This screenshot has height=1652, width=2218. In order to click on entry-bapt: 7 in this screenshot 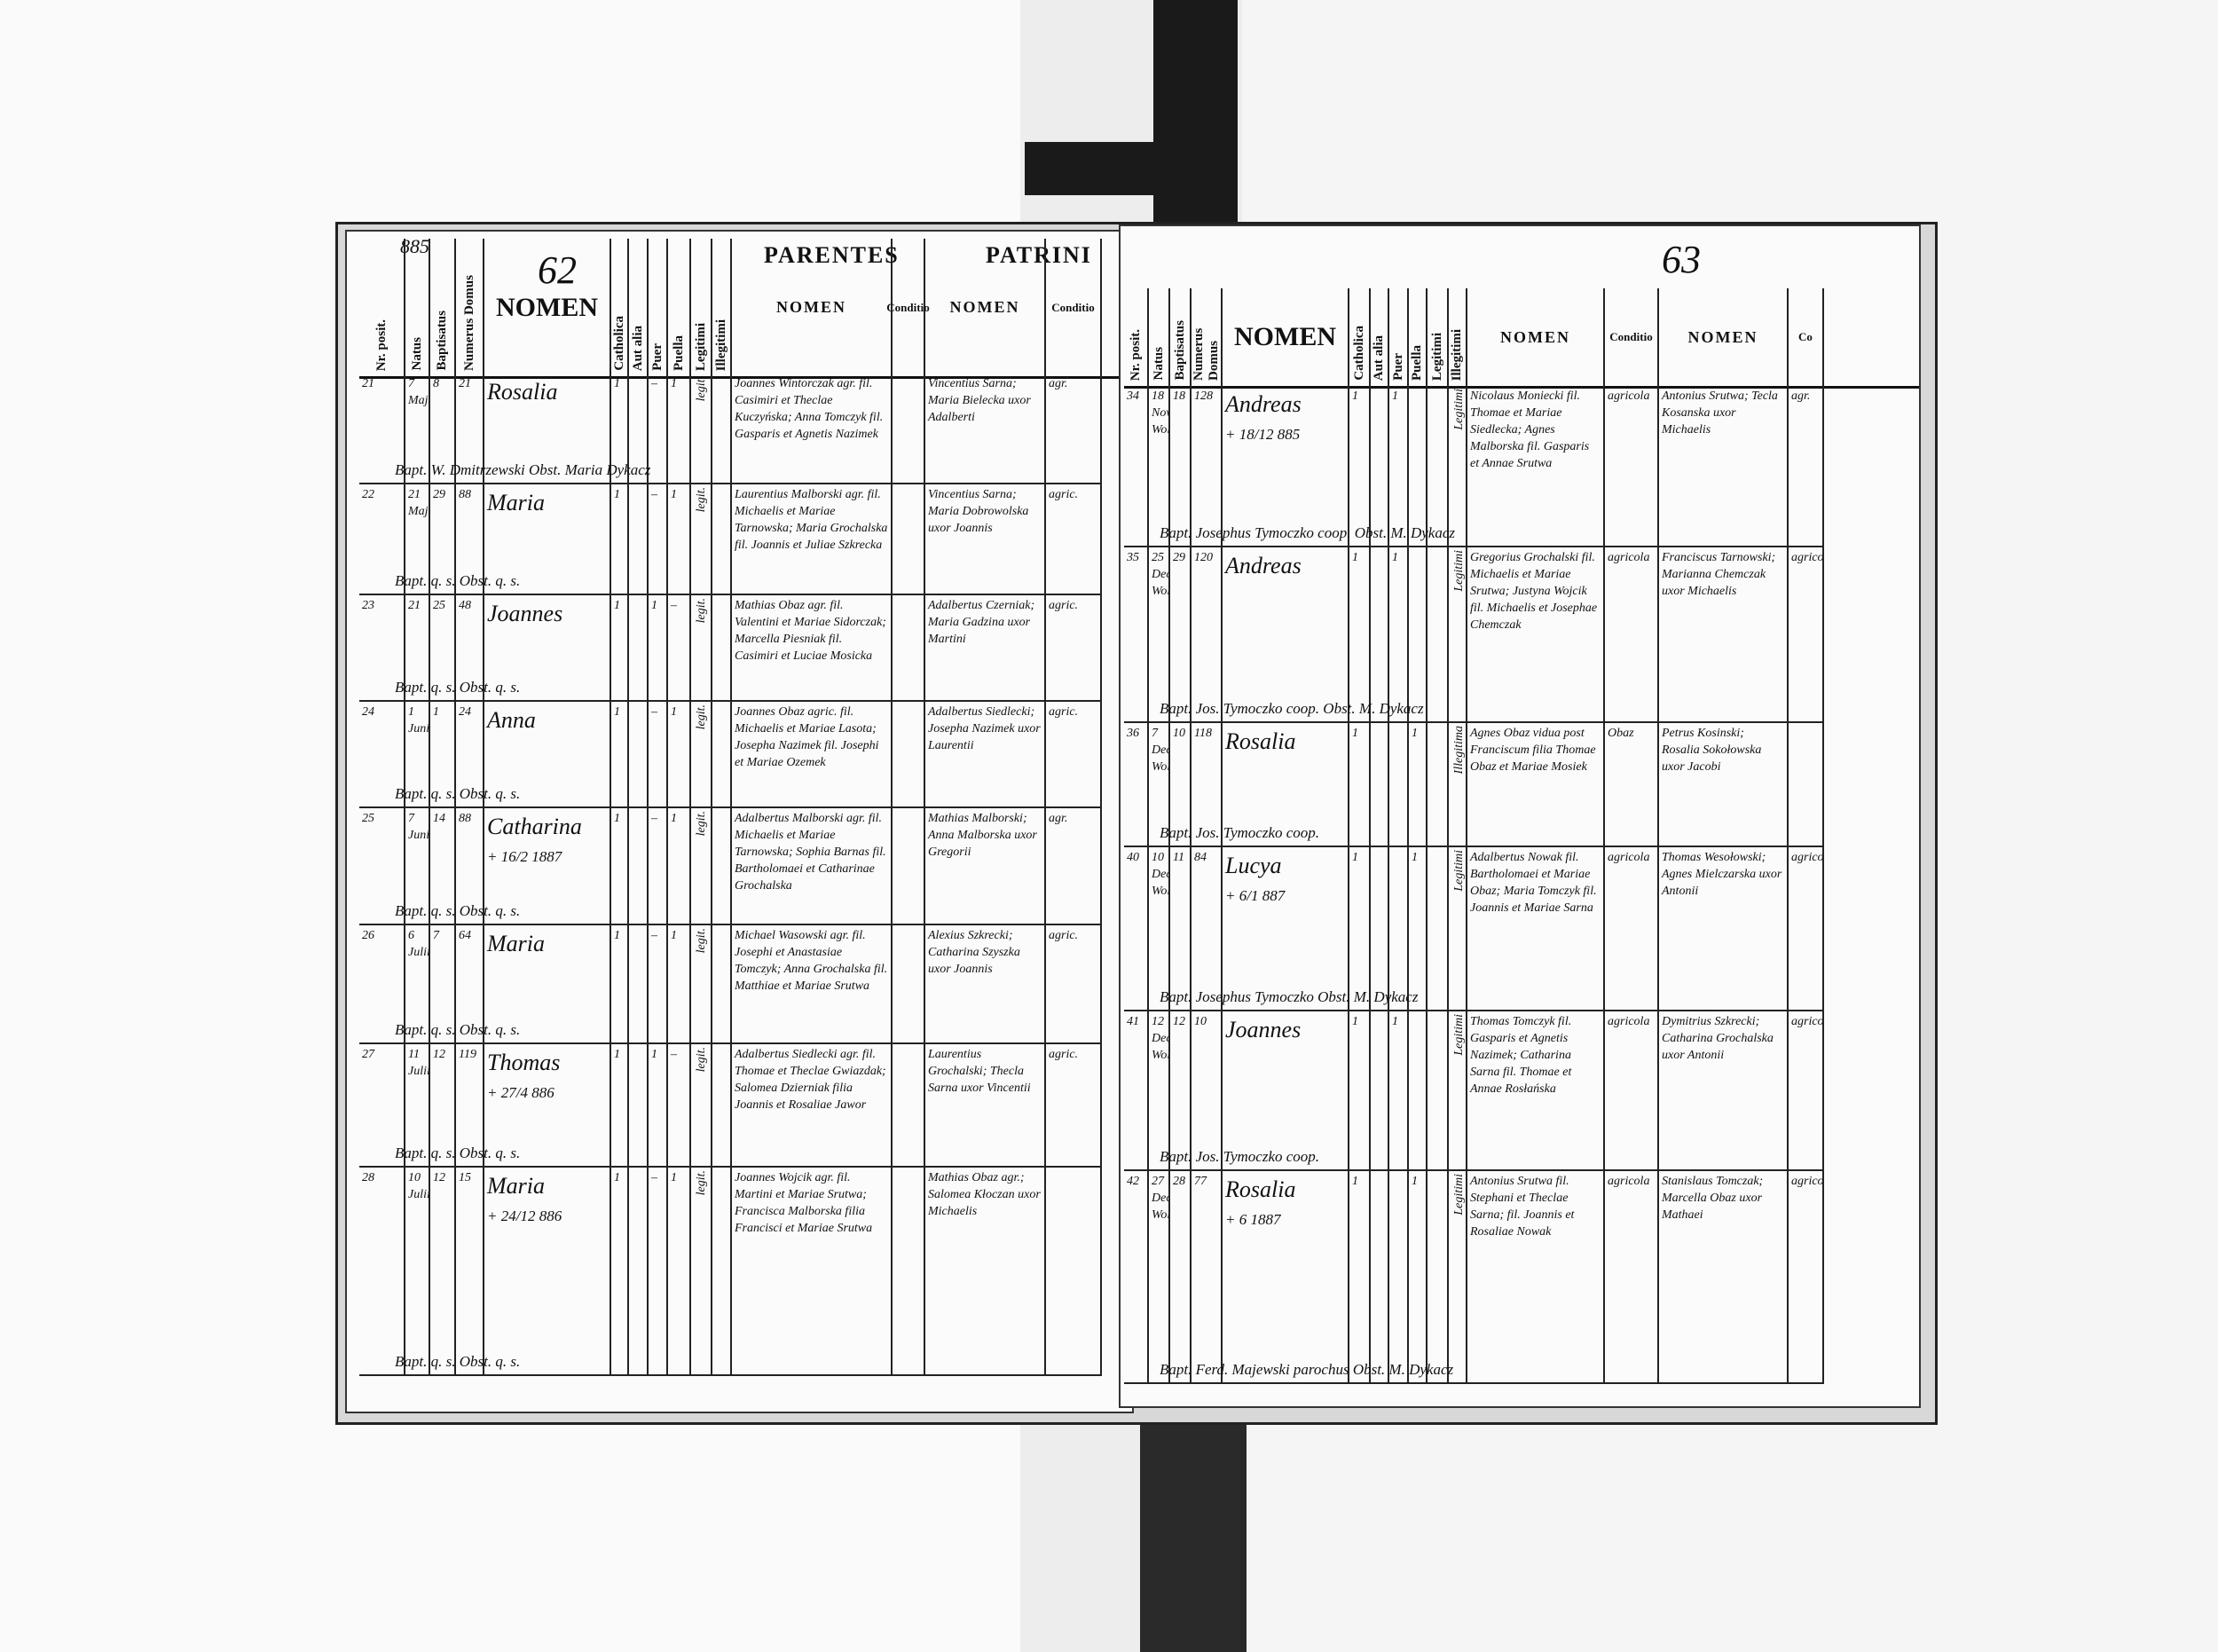, I will do `click(436, 935)`.